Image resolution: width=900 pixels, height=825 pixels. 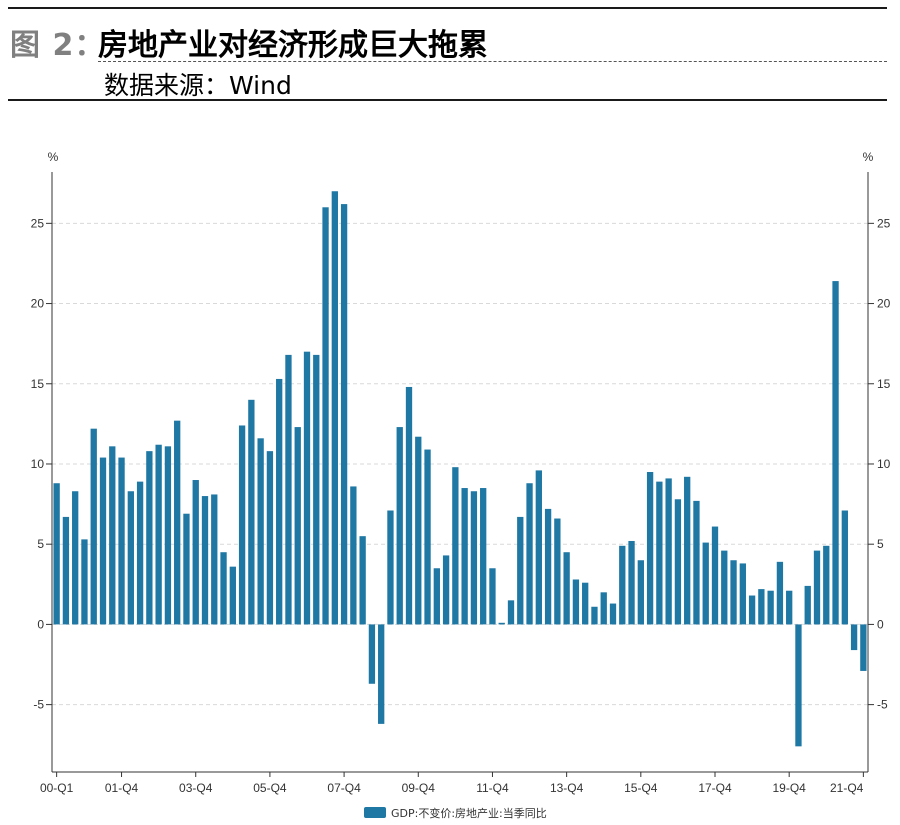 What do you see at coordinates (198, 85) in the screenshot?
I see `data-source: 数据来源：Wind` at bounding box center [198, 85].